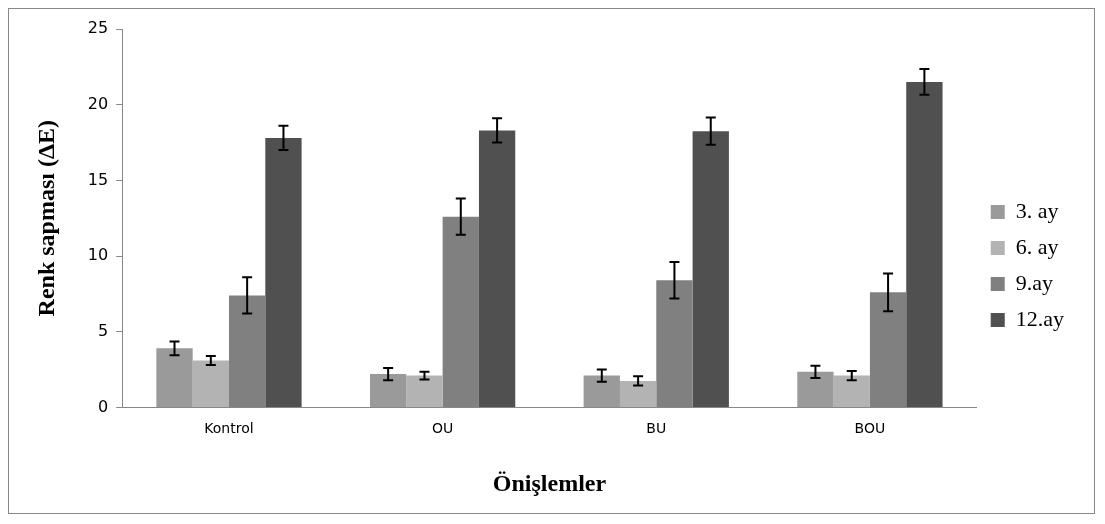 Image resolution: width=1105 pixels, height=524 pixels. What do you see at coordinates (1037, 246) in the screenshot?
I see `legend-label: 6. ay` at bounding box center [1037, 246].